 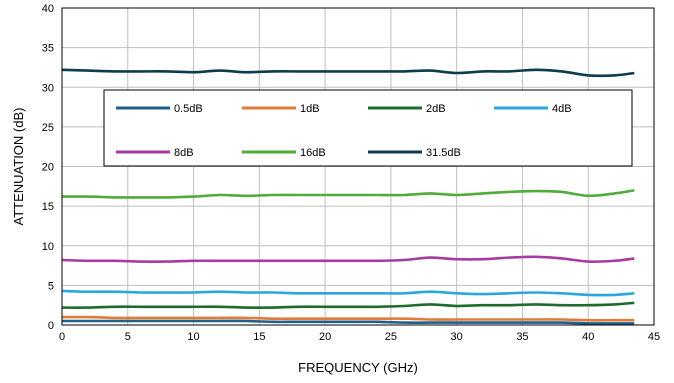 I want to click on series-line-4dB, so click(x=348, y=293).